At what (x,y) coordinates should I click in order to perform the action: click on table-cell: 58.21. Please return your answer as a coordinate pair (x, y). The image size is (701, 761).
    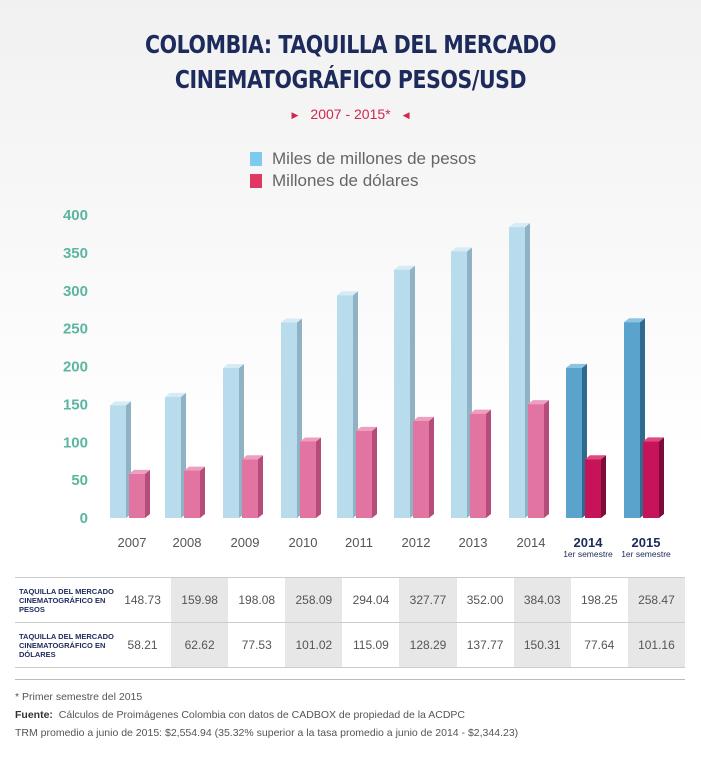
    Looking at the image, I should click on (143, 645).